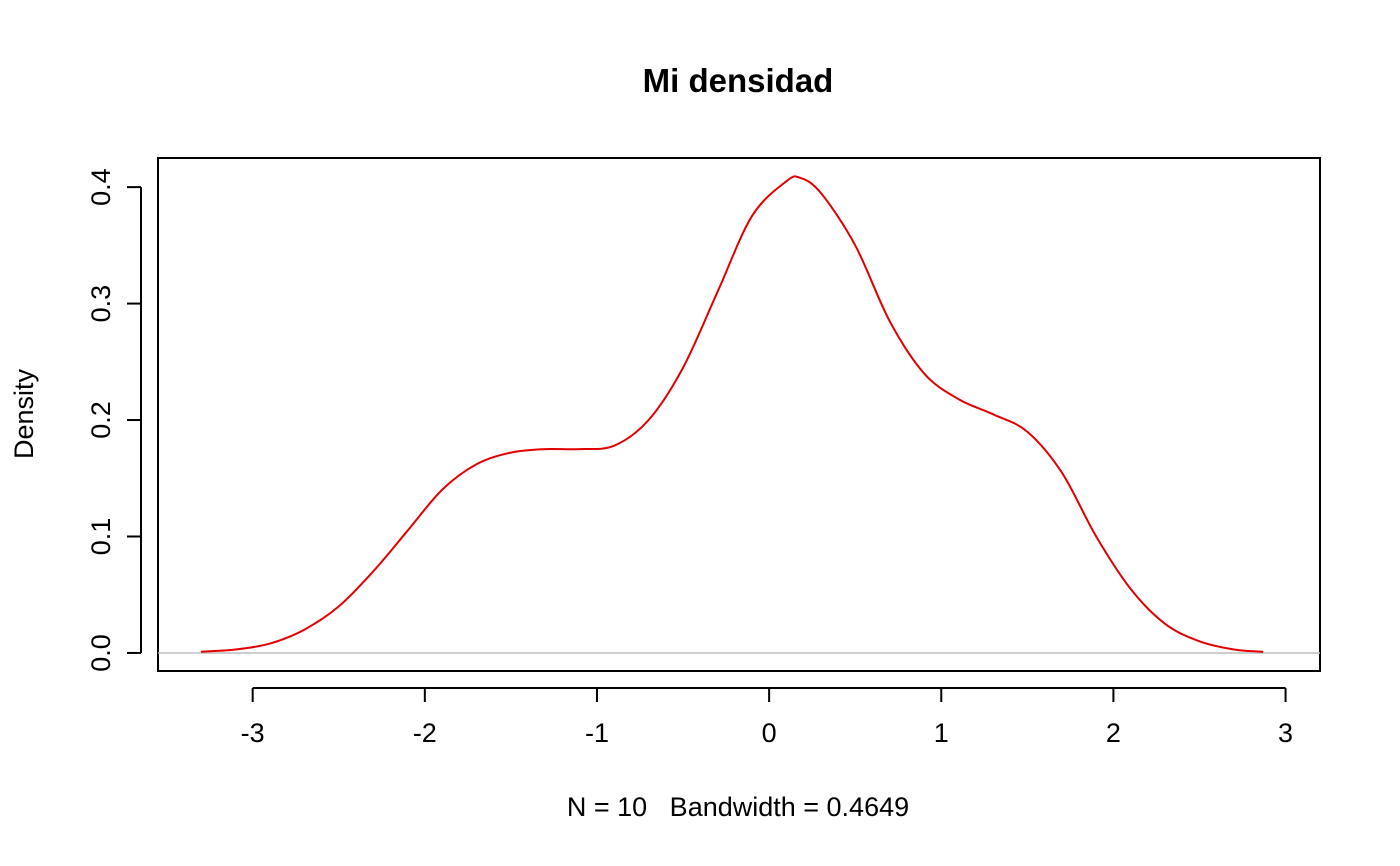 This screenshot has width=1400, height=866. I want to click on y-tick-label: 0.0, so click(101, 653).